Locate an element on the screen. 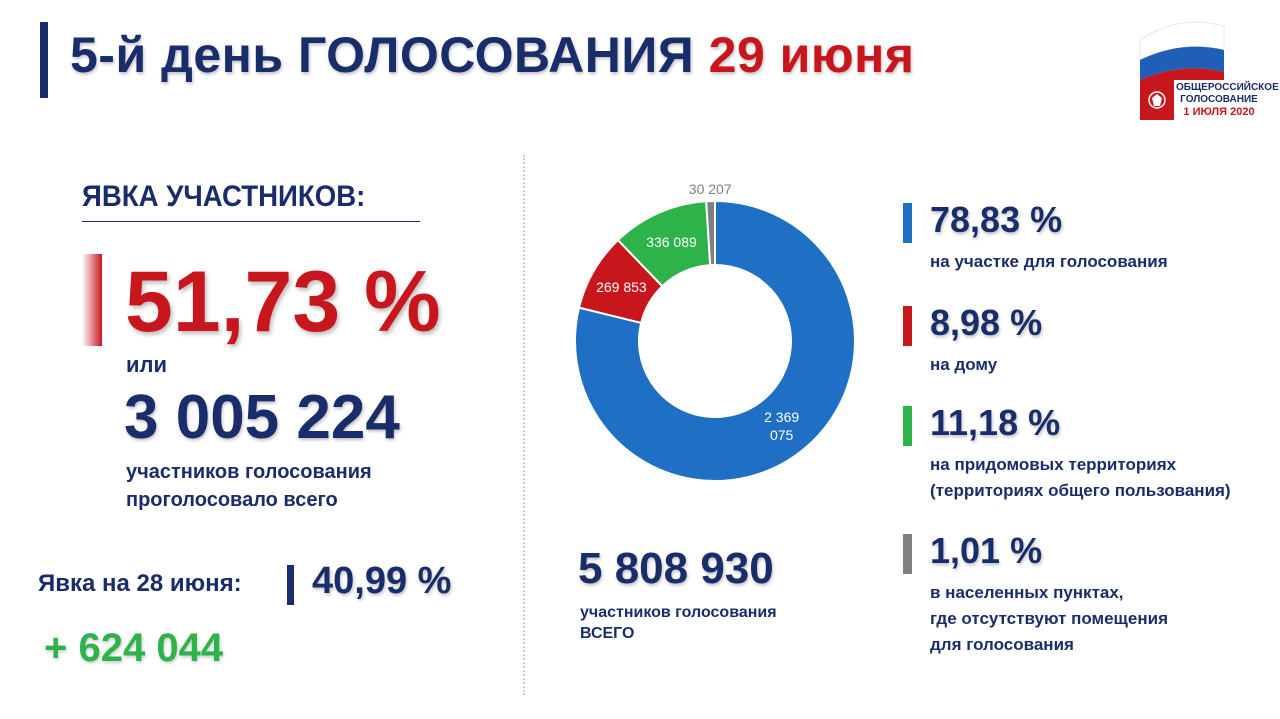 This screenshot has height=719, width=1280. donut-label-1: 269 853 is located at coordinates (621, 287).